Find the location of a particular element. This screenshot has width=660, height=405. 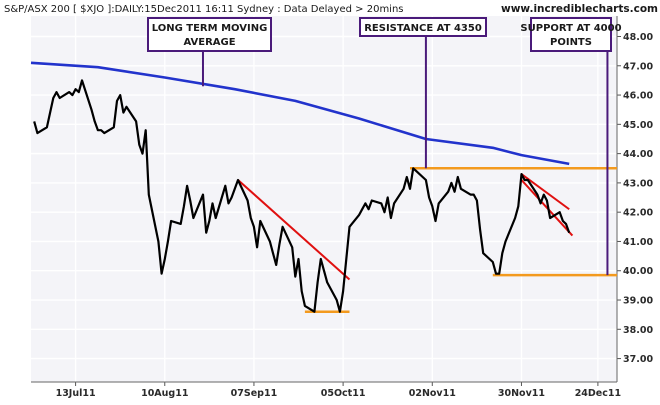

x-tick-label: 30Nov11 is located at coordinates (521, 393).